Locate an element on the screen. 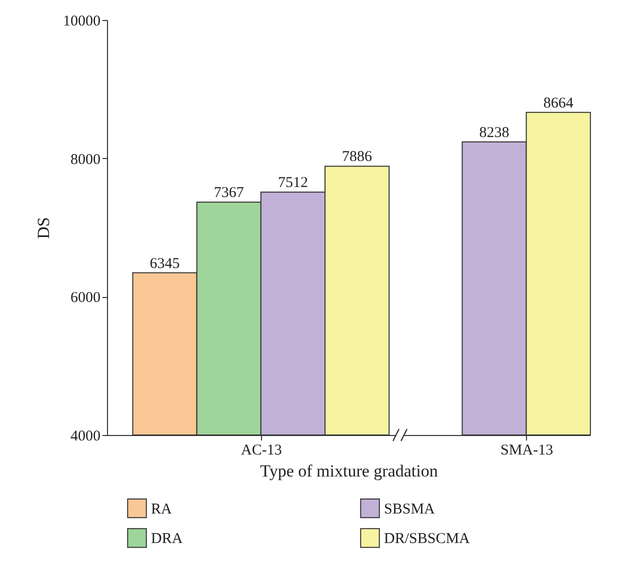 The width and height of the screenshot is (617, 571). y-tick-label: 6000 is located at coordinates (85, 298).